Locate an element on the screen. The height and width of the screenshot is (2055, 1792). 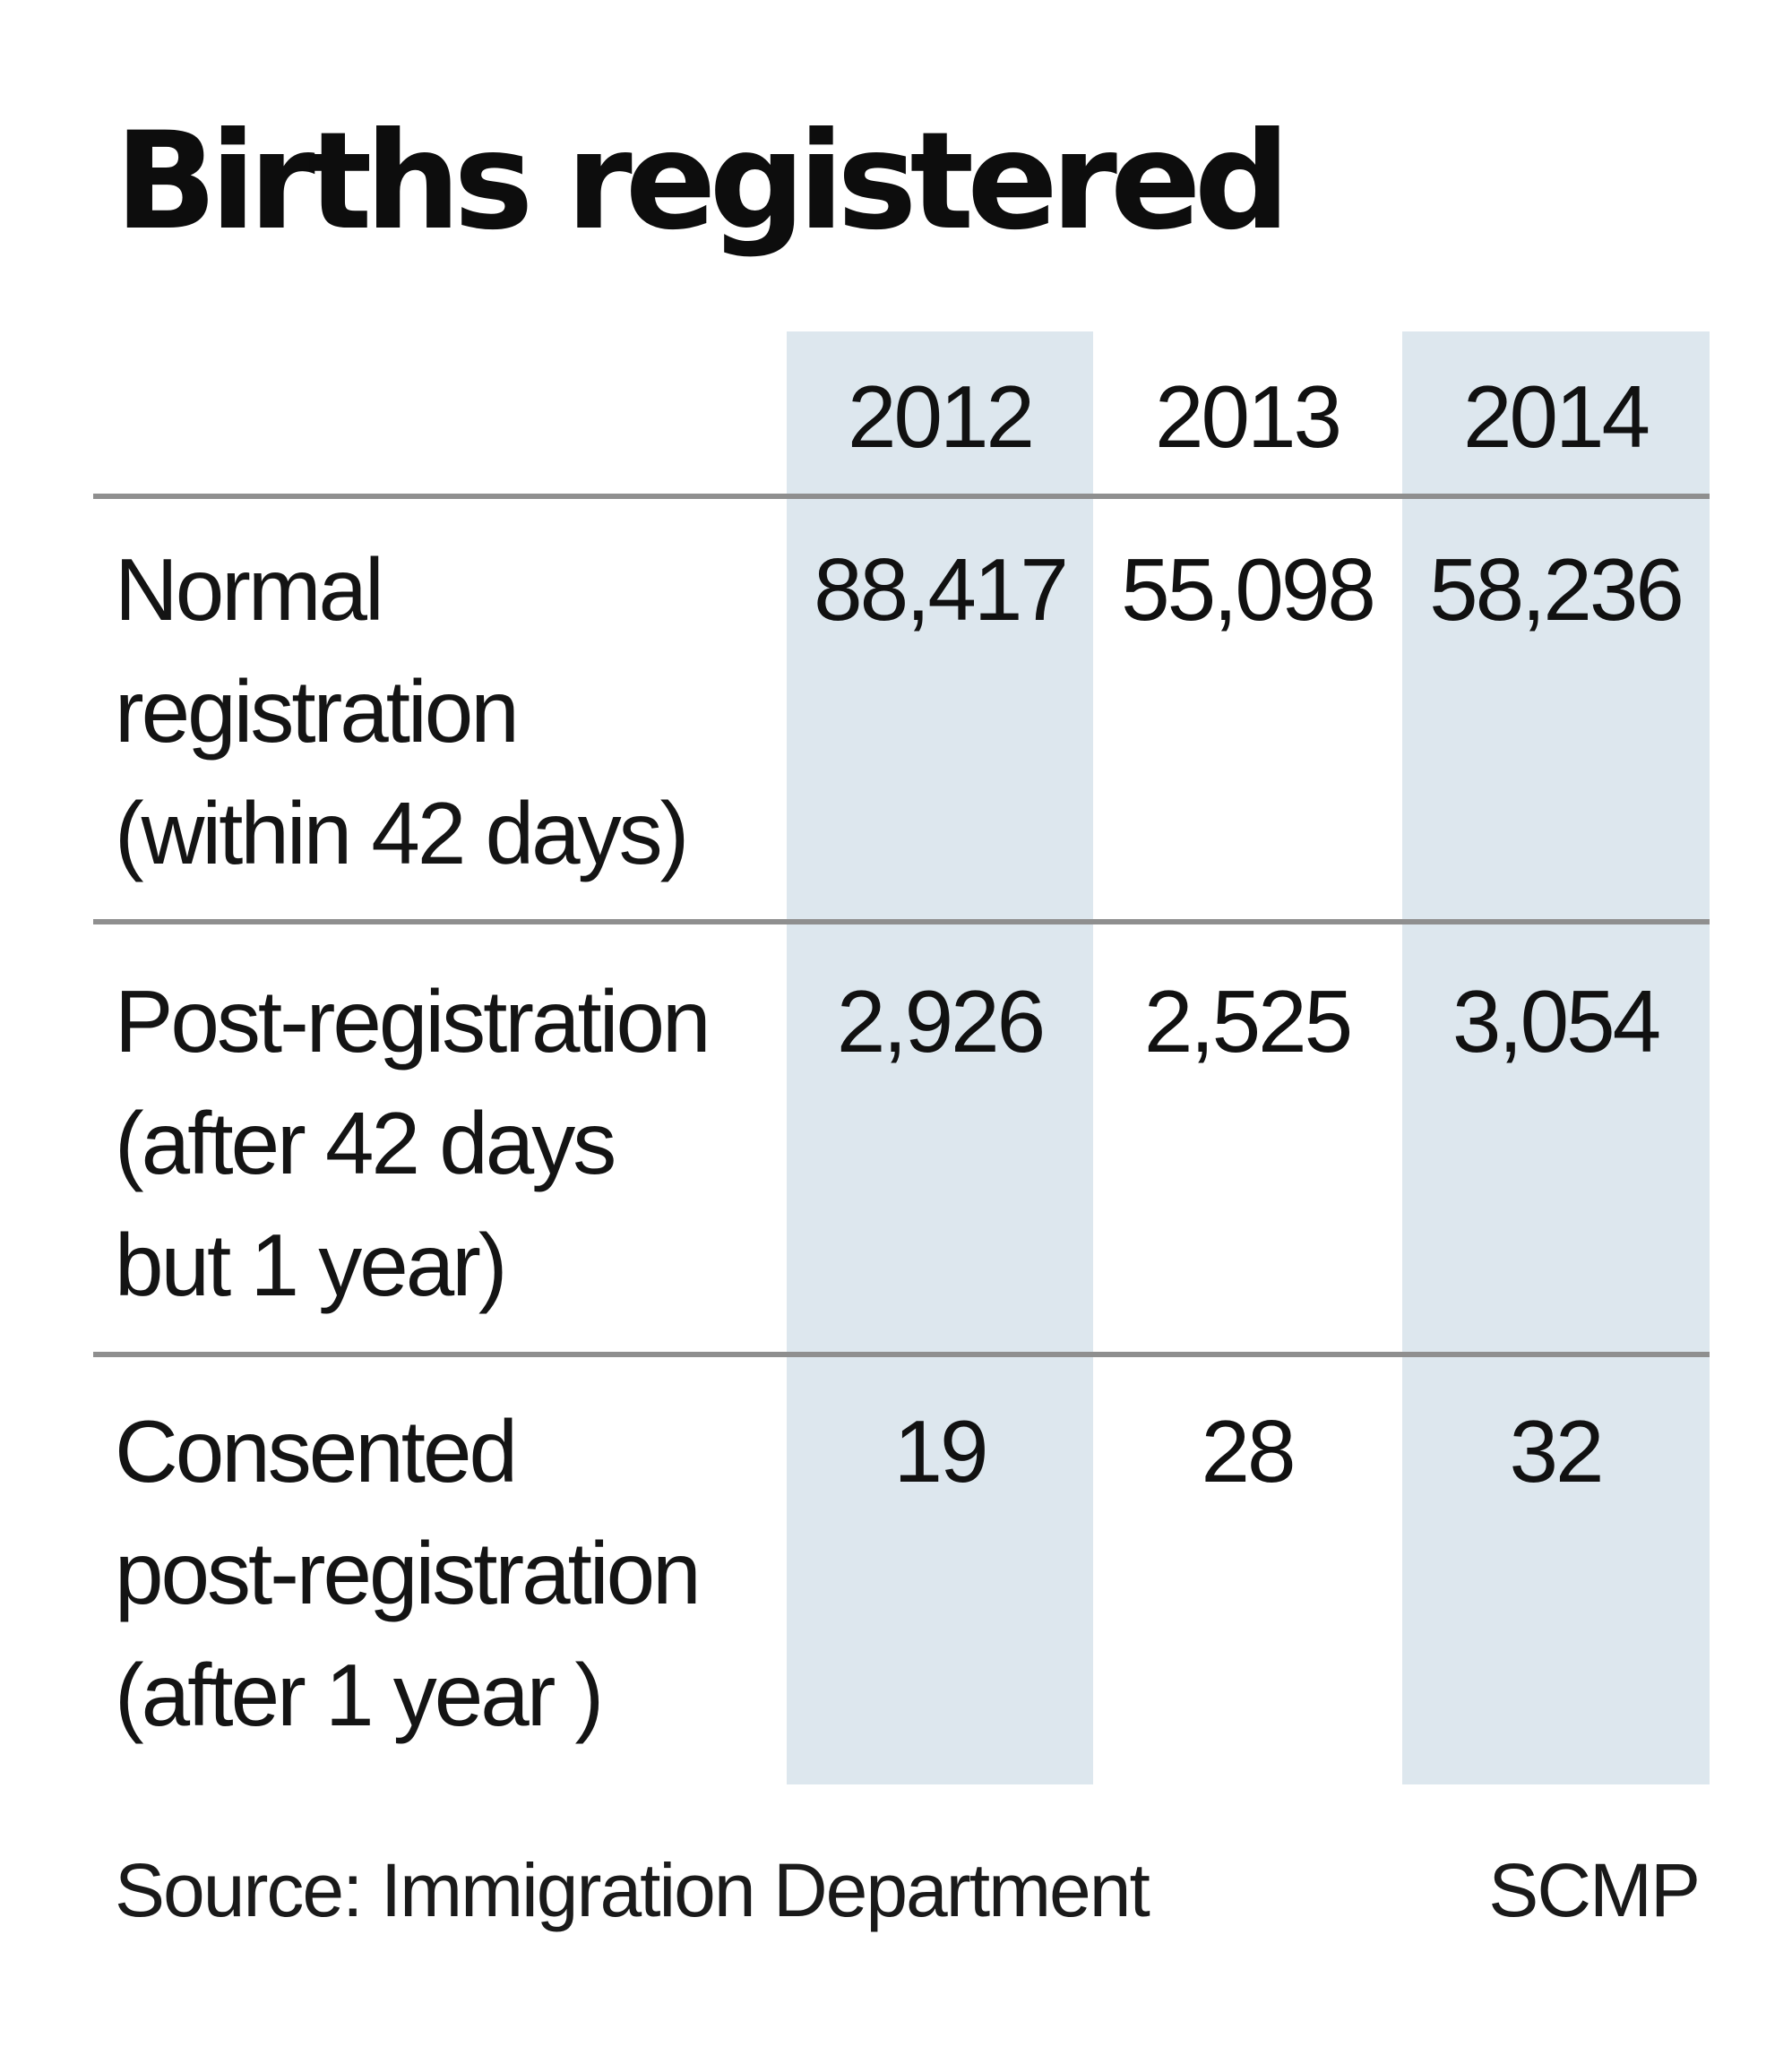
source-note: Source: Immigration Department is located at coordinates (632, 1890).